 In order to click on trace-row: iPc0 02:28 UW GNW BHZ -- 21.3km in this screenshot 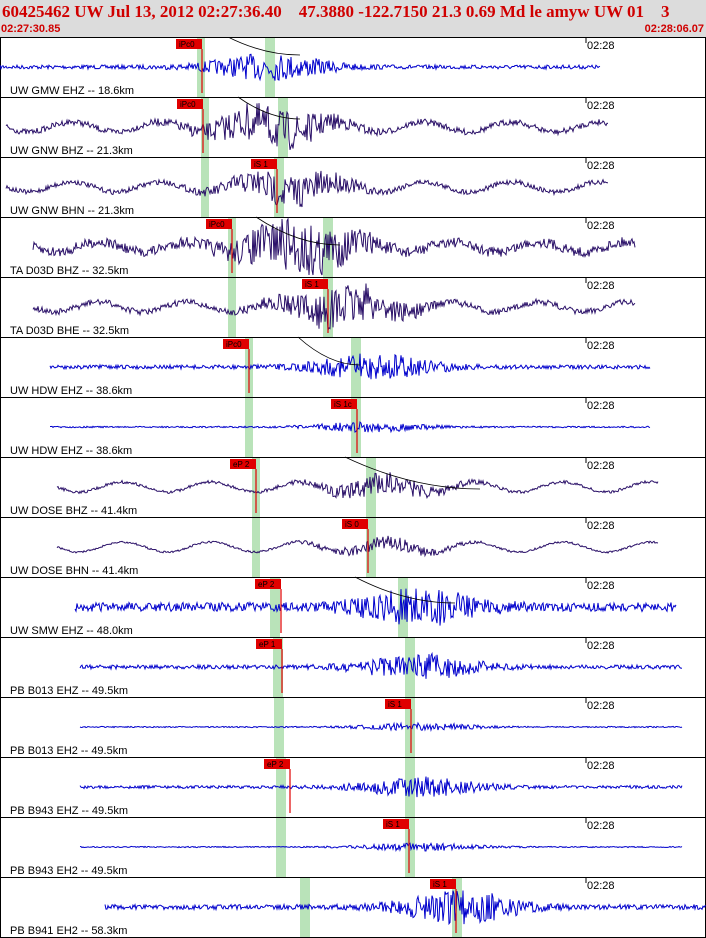, I will do `click(353, 127)`.